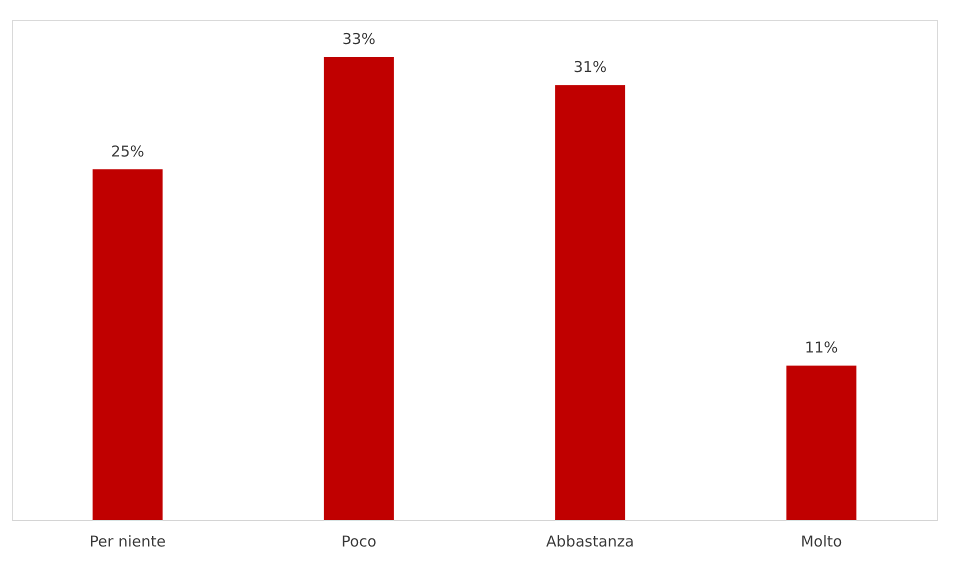 The image size is (955, 583). What do you see at coordinates (821, 347) in the screenshot?
I see `data-label: 11%` at bounding box center [821, 347].